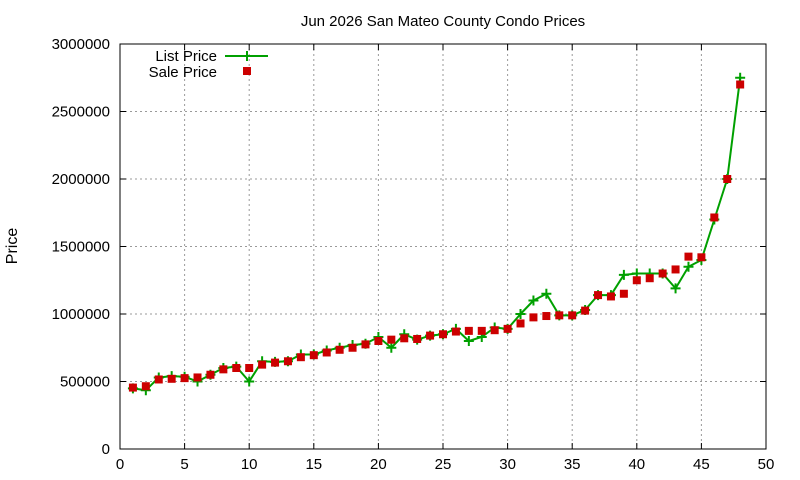  What do you see at coordinates (313, 464) in the screenshot?
I see `x-tick-label: 15` at bounding box center [313, 464].